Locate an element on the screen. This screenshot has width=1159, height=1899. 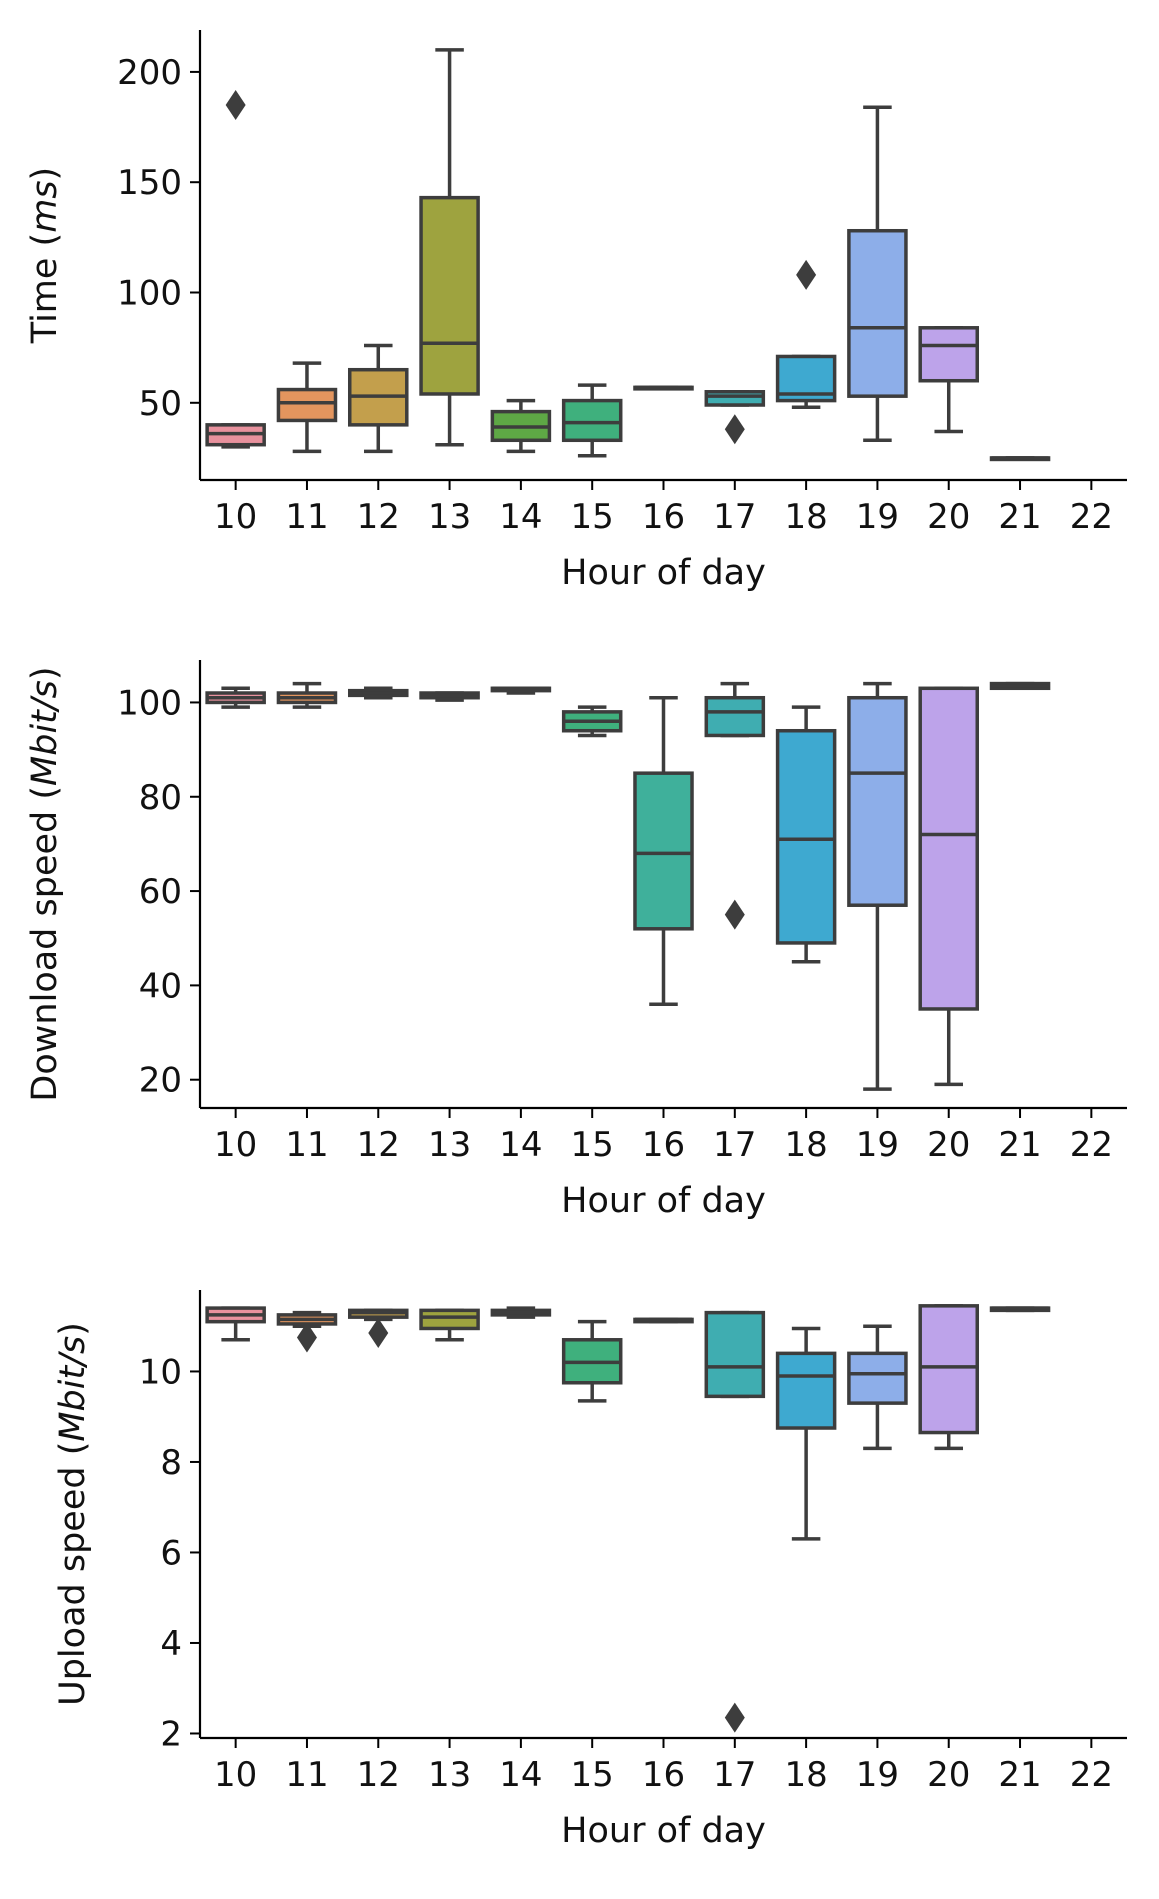
y-axis-label: Upload speed (Mbit/s) is located at coordinates (73, 1514).